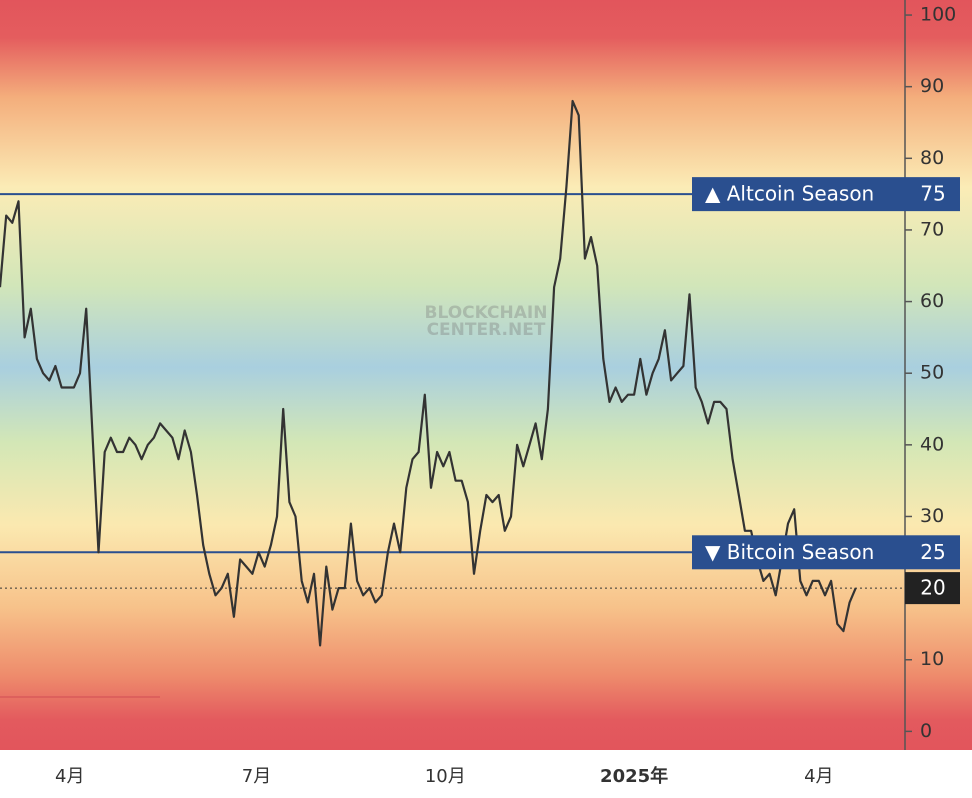 The width and height of the screenshot is (972, 798). I want to click on x-tick-label: 7月, so click(256, 776).